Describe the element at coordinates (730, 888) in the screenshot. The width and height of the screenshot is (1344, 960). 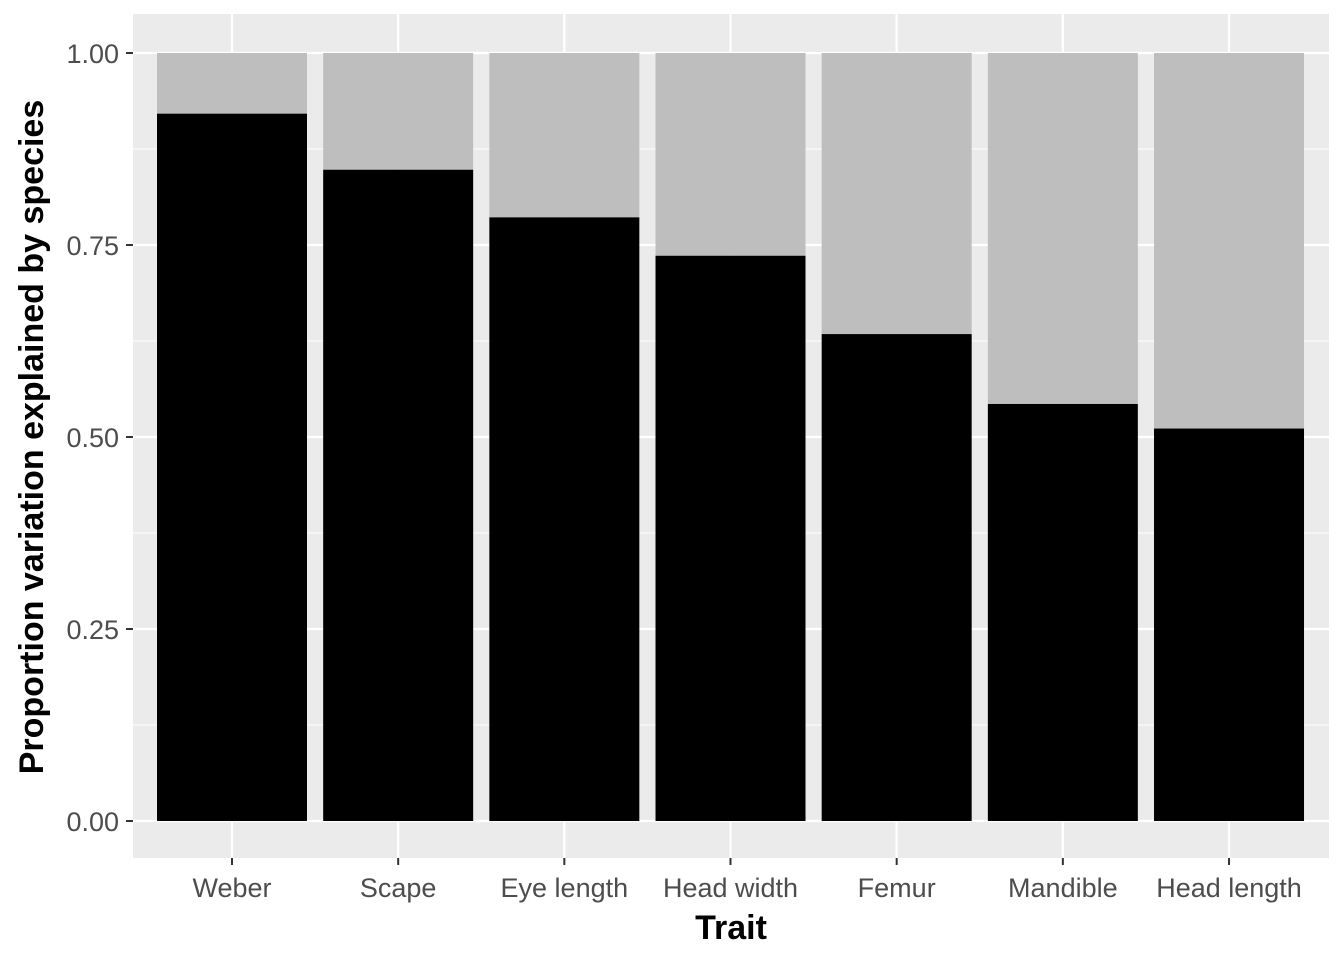
I see `x-tick-label: Head width` at that location.